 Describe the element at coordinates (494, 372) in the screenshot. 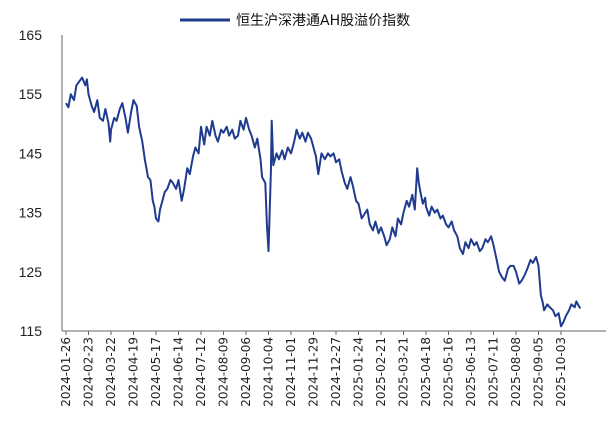

I see `x-tick-label: 2025-07-11` at that location.